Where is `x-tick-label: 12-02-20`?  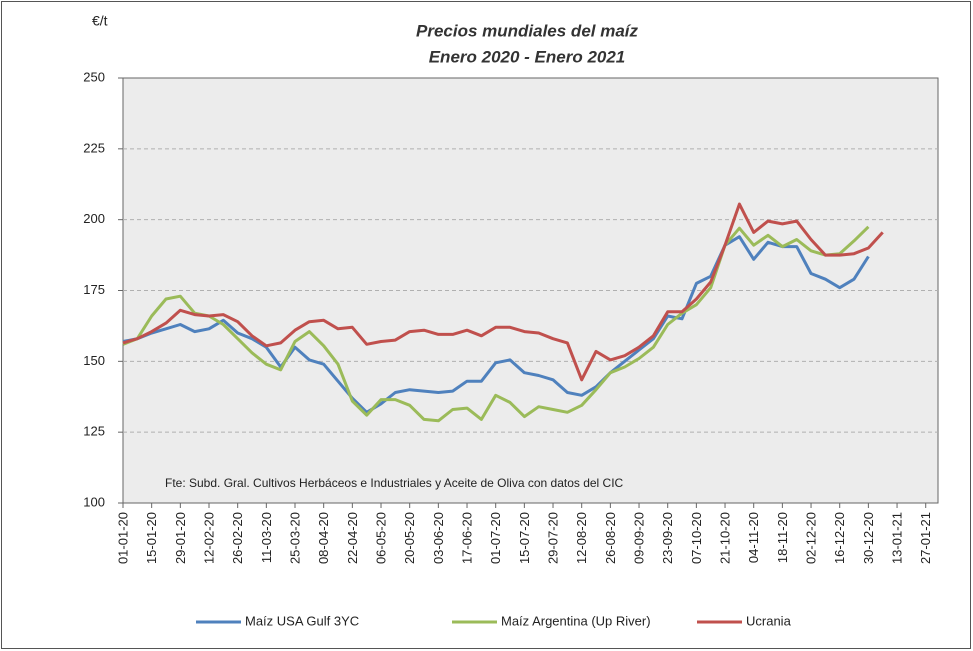 x-tick-label: 12-02-20 is located at coordinates (208, 538).